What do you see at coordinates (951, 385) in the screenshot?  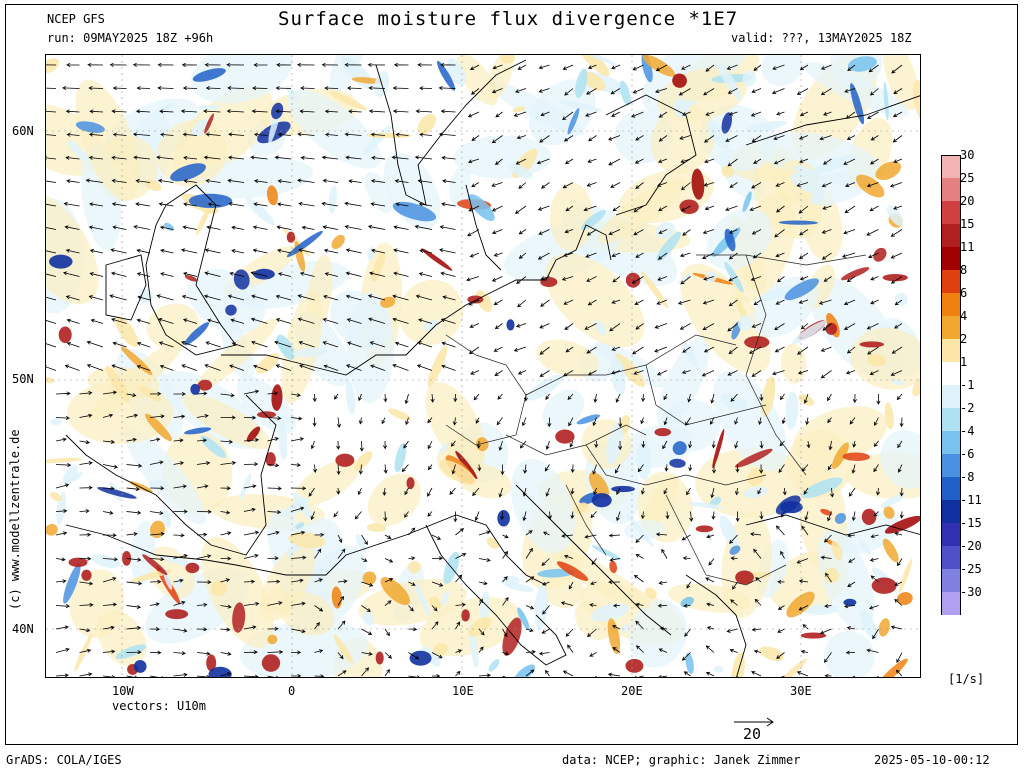 I see `colorbar` at bounding box center [951, 385].